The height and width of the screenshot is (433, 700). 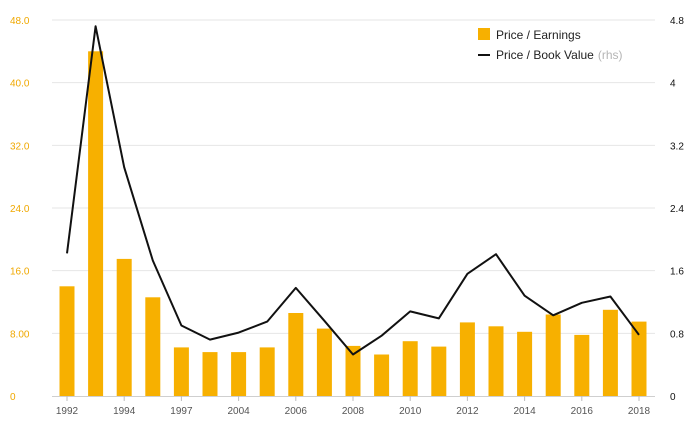 What do you see at coordinates (410, 411) in the screenshot?
I see `x-tick-label: 2010` at bounding box center [410, 411].